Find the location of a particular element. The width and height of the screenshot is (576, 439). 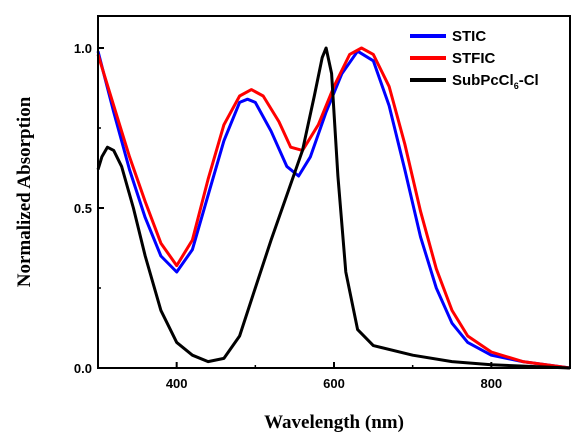

legend-label: STIC is located at coordinates (469, 36).